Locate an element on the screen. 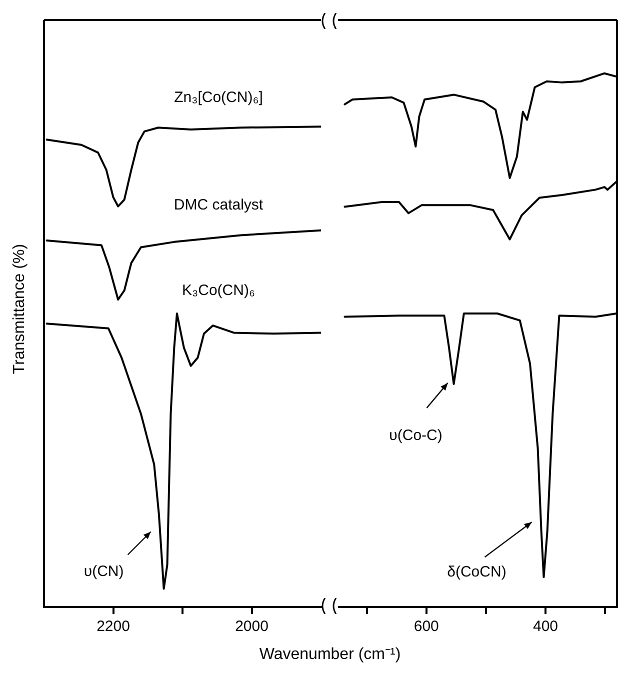 The image size is (620, 677). series-label: DMC catalyst is located at coordinates (219, 205).